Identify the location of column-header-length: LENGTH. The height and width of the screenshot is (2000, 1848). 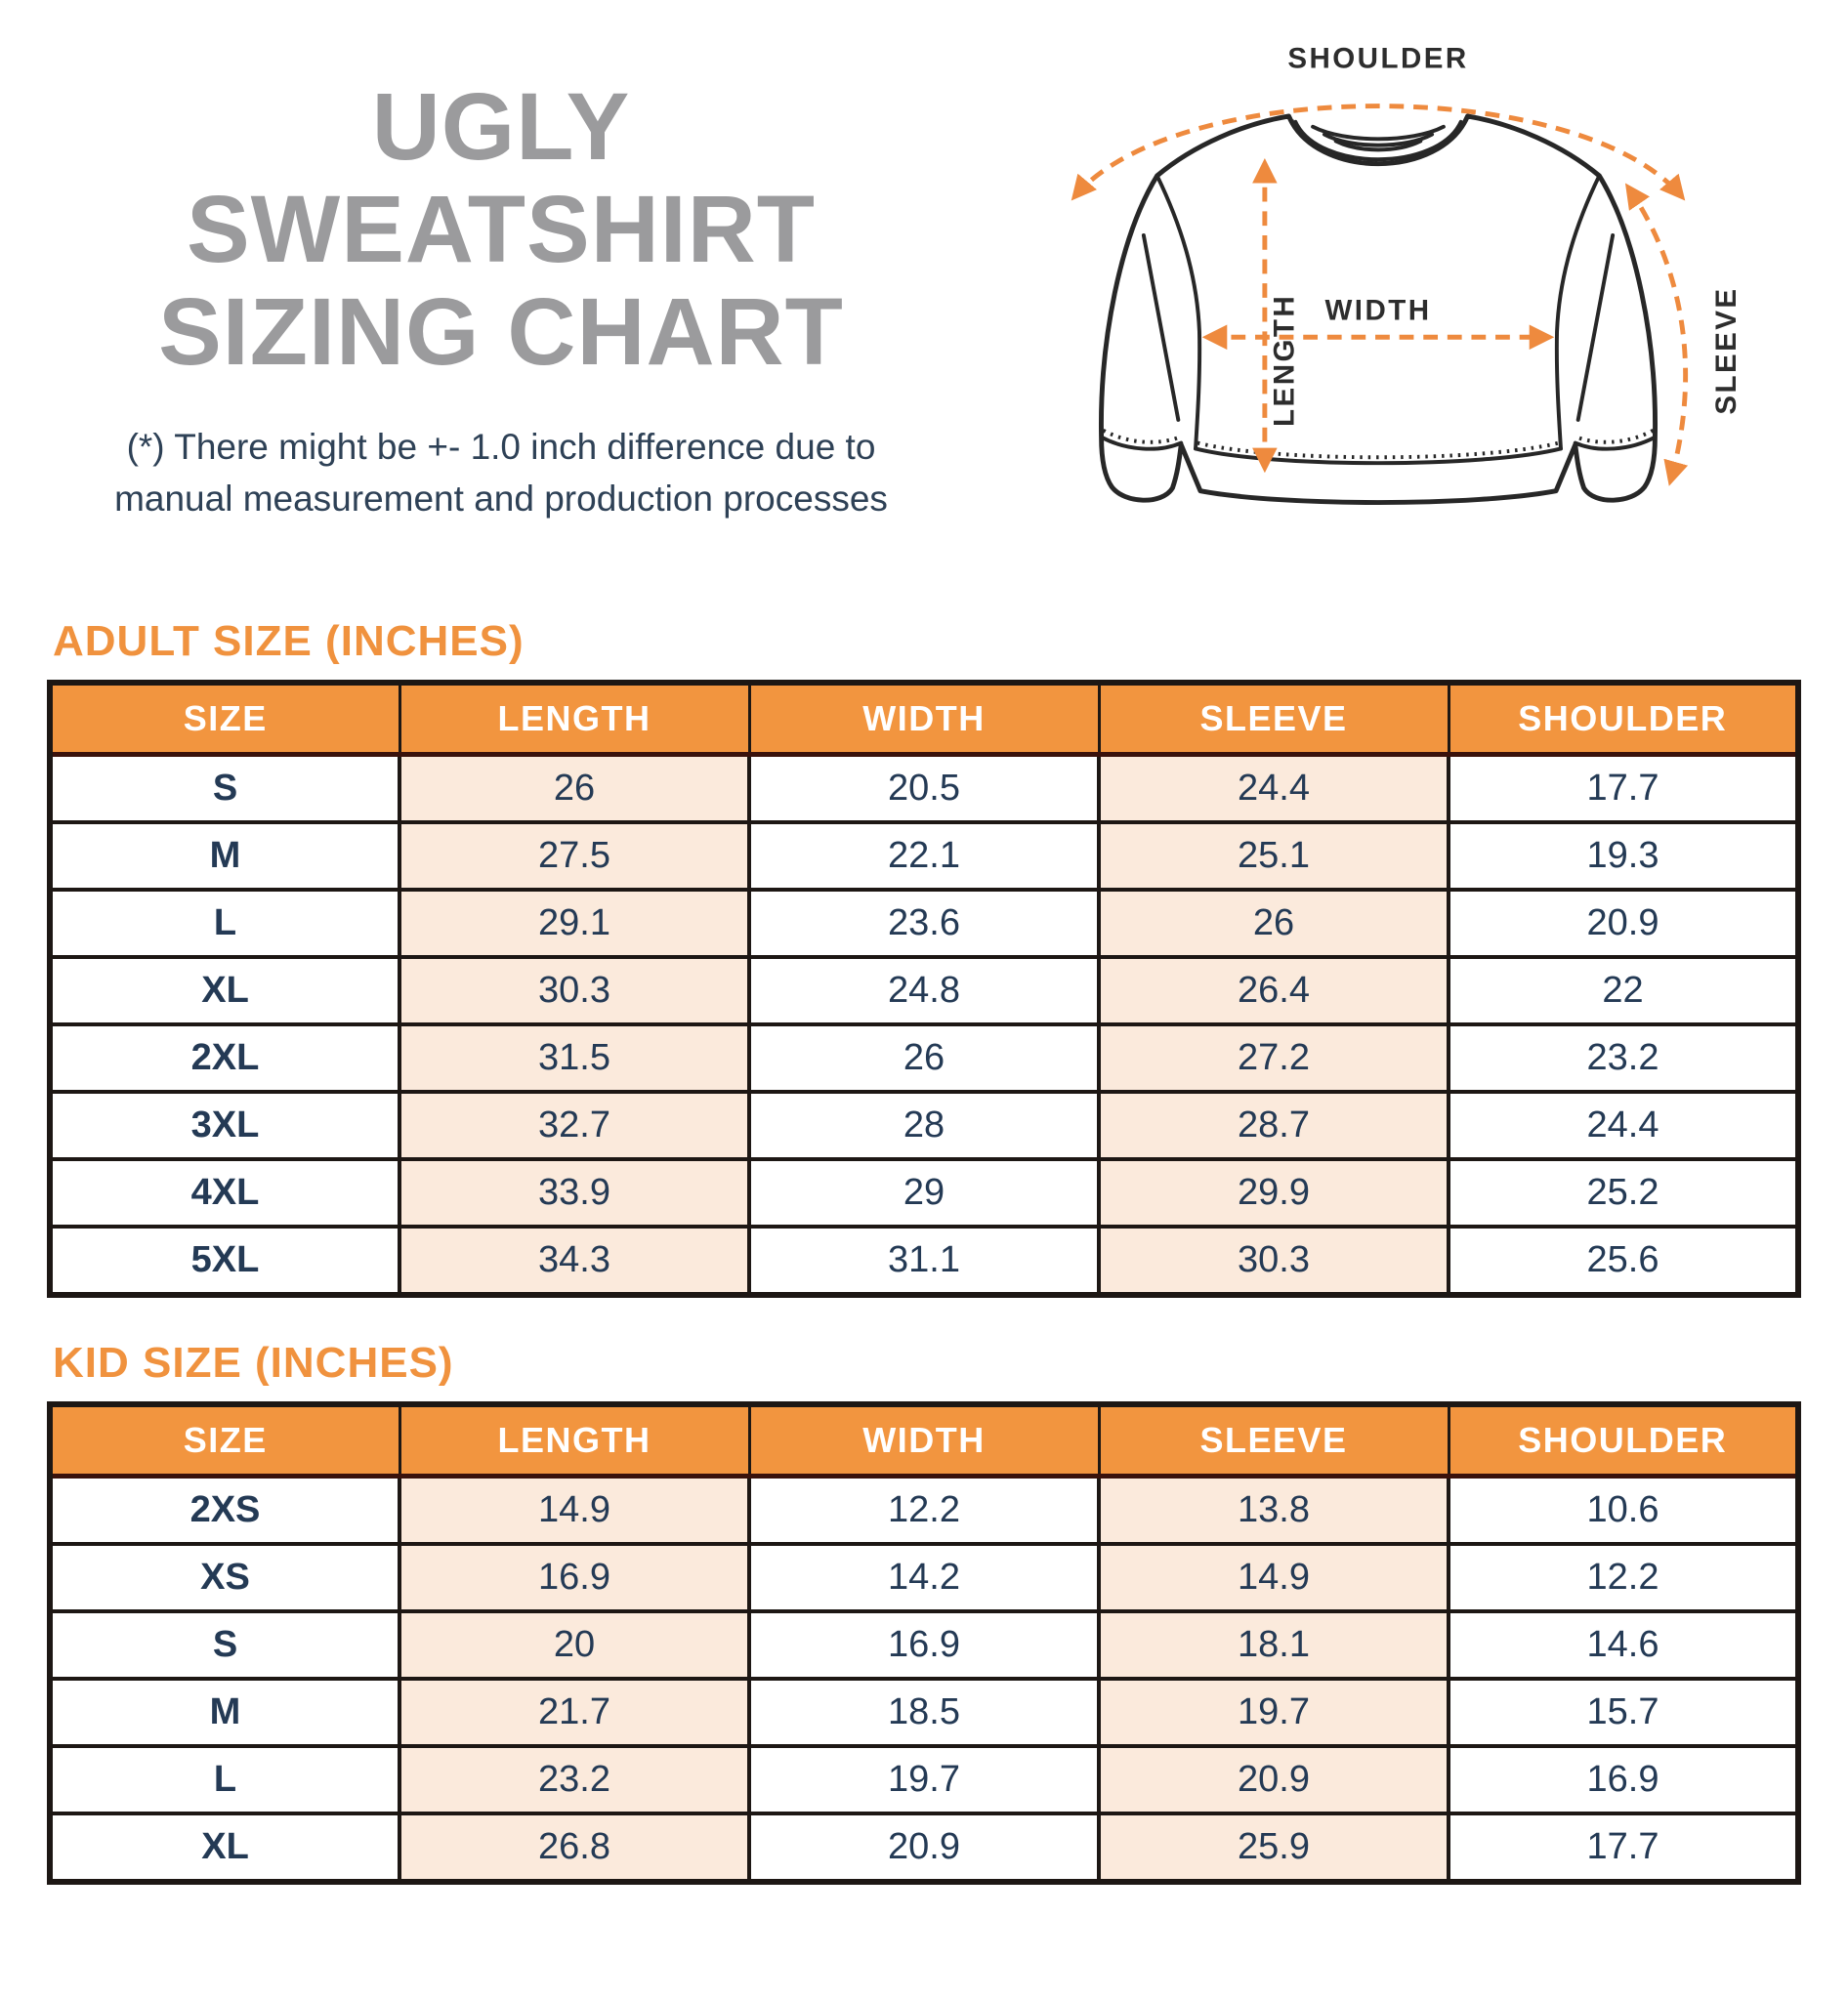
(574, 719).